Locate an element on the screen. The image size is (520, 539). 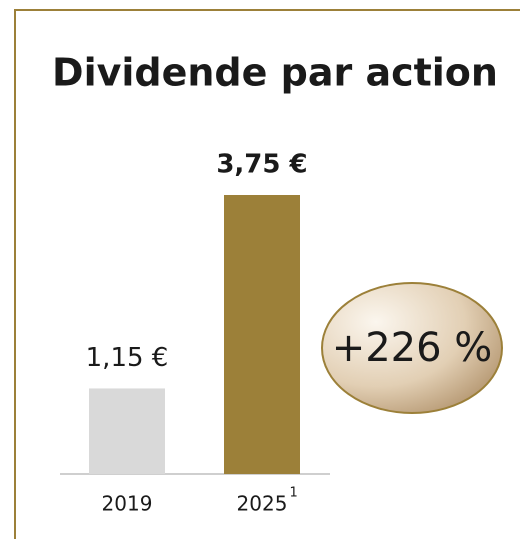
footnote-marker: 1 is located at coordinates (293, 493).